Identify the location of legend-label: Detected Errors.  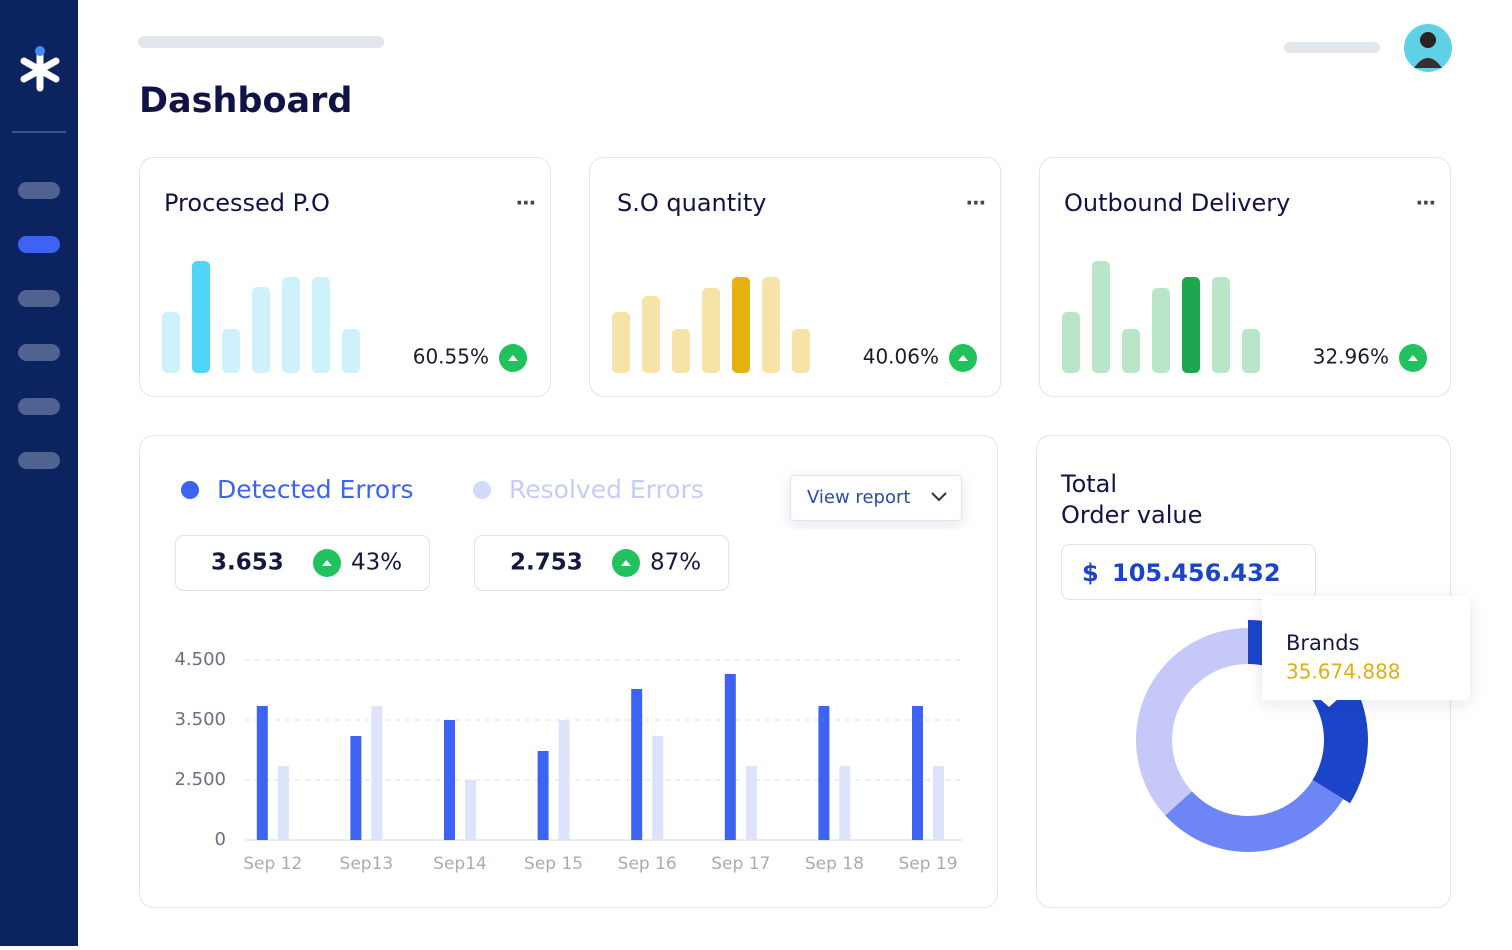
(315, 489).